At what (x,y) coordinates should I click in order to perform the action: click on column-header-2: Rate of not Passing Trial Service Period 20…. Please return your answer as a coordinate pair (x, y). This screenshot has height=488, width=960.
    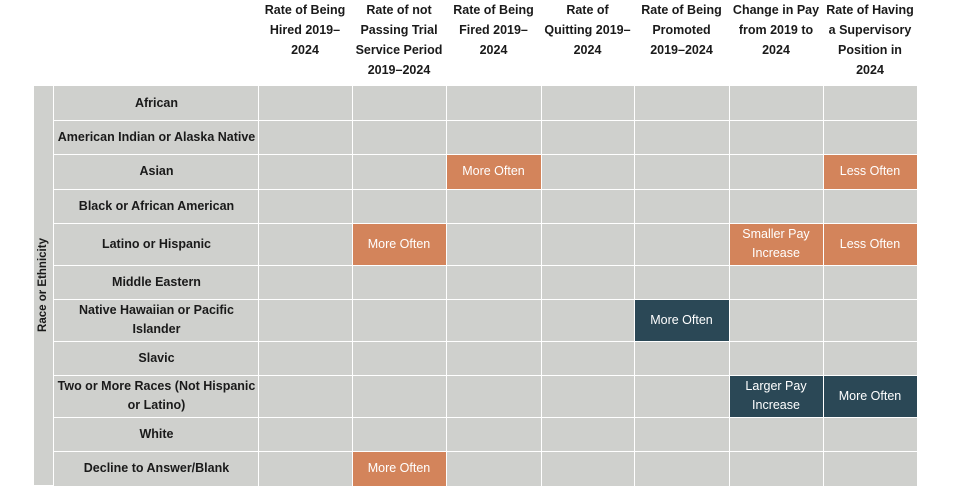
    Looking at the image, I should click on (399, 40).